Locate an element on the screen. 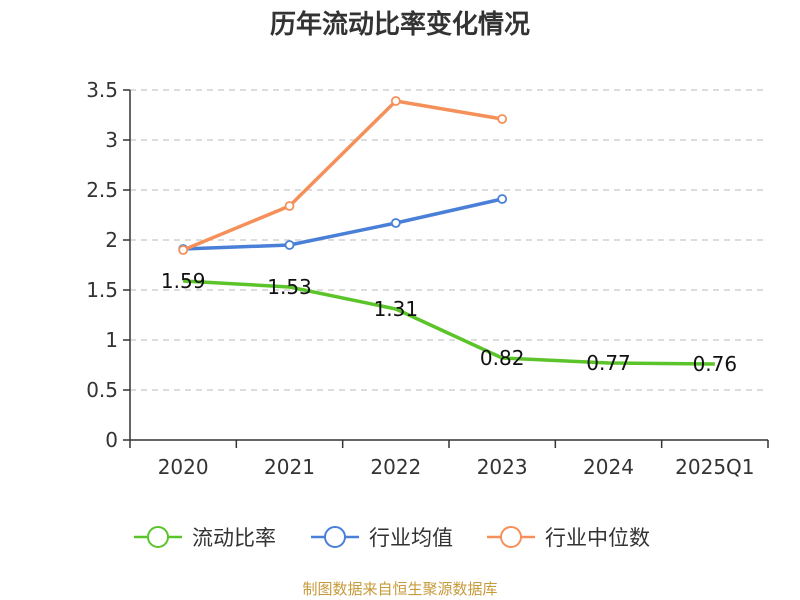 The height and width of the screenshot is (600, 800). legend-label: 行业均值 is located at coordinates (411, 538).